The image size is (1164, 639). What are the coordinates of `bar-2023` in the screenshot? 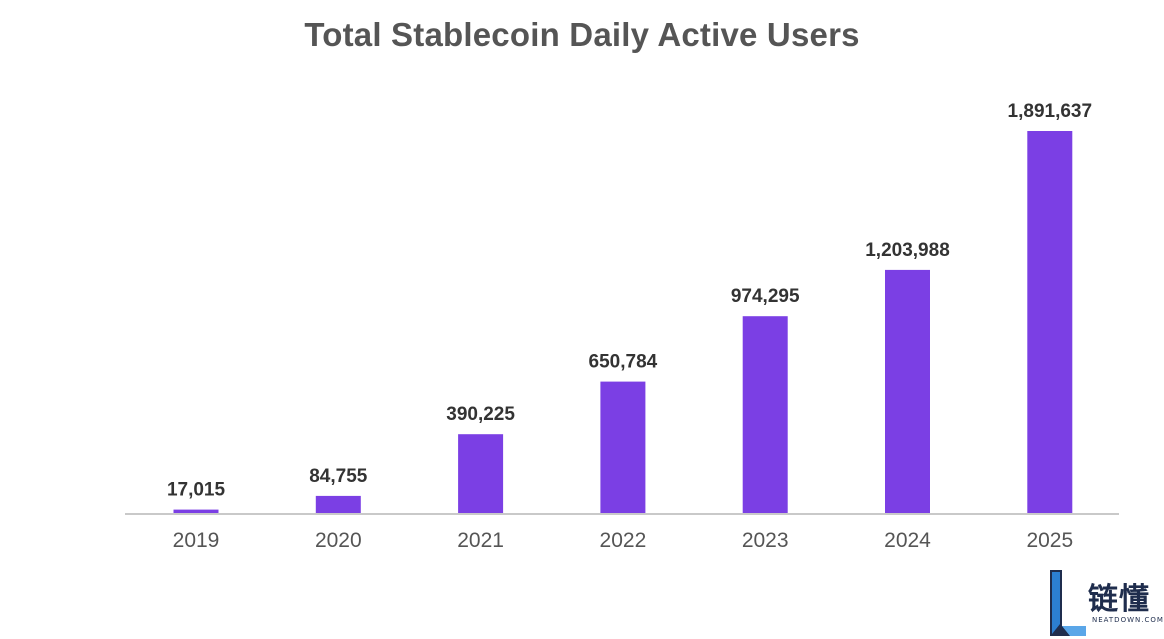 It's located at (765, 414).